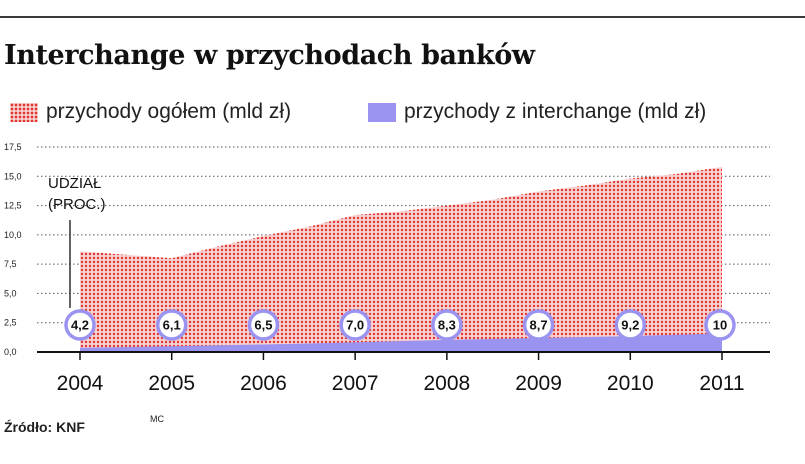 This screenshot has height=464, width=805. Describe the element at coordinates (171, 383) in the screenshot. I see `x-tick-label: 2005` at that location.